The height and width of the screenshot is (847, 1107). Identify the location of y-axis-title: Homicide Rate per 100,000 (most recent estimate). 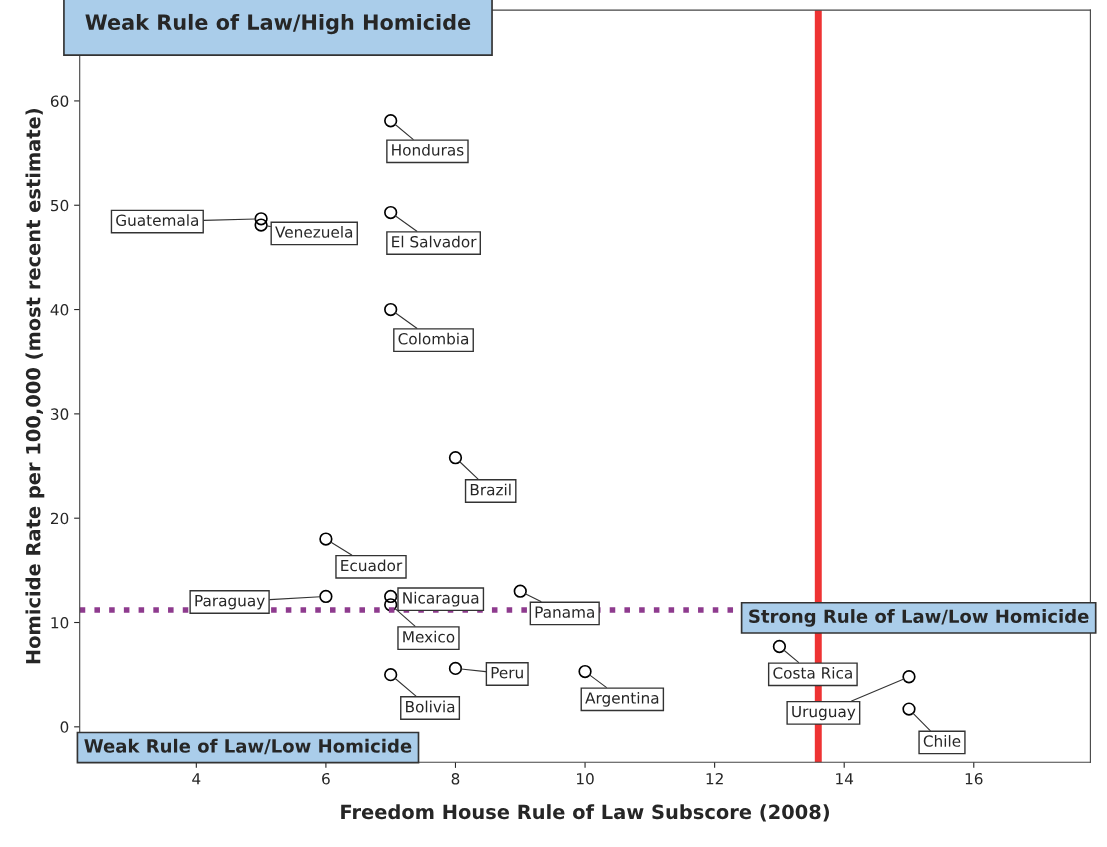
(35, 386).